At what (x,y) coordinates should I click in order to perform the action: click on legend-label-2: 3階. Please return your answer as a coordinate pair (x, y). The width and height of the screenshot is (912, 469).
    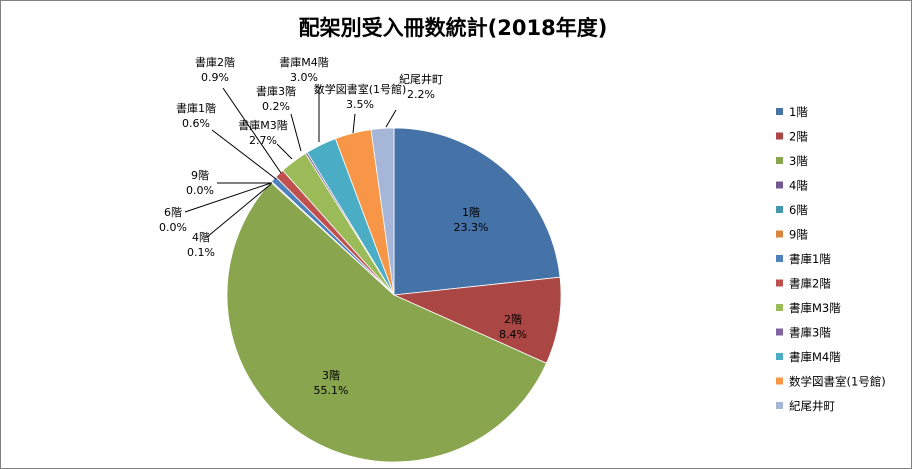
    Looking at the image, I should click on (798, 161).